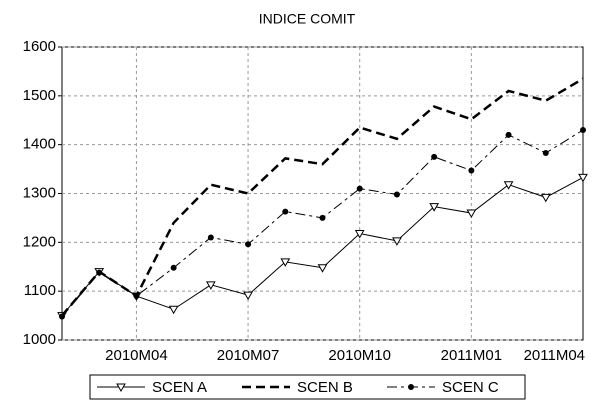 The height and width of the screenshot is (403, 597). I want to click on y-tick-label: 1100, so click(40, 290).